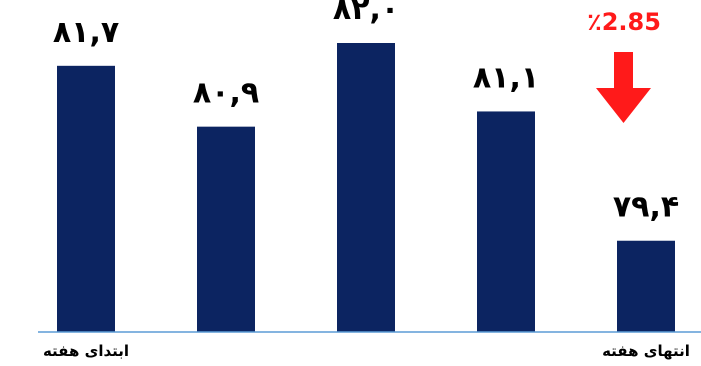 The image size is (701, 366). I want to click on category-label-5: انتهای هفته, so click(646, 351).